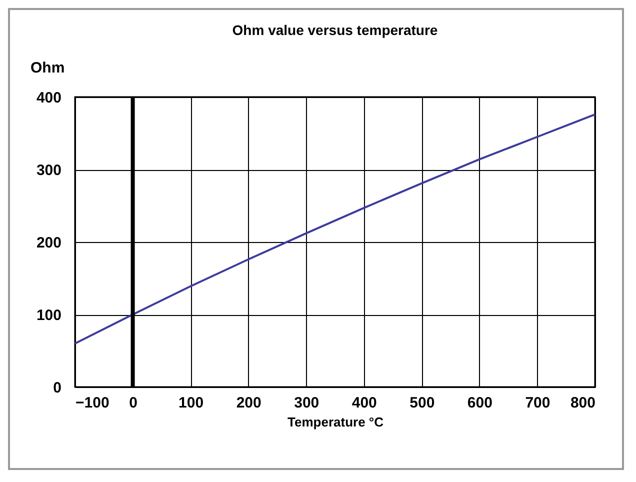  I want to click on x-tick-label: 500, so click(422, 403).